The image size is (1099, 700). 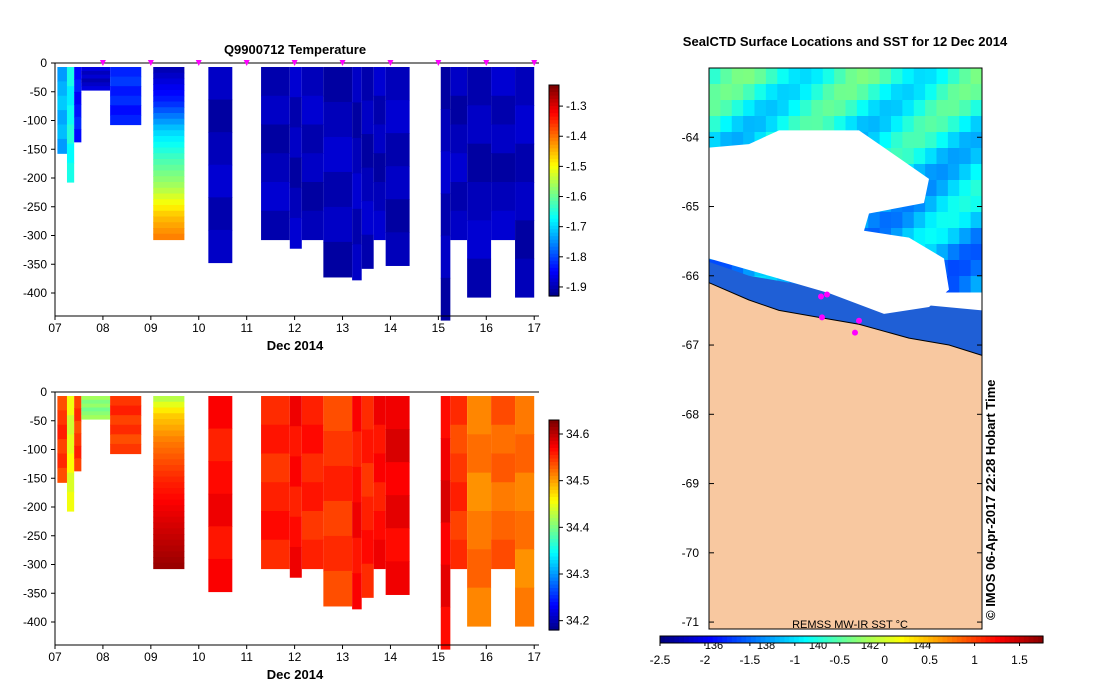 I want to click on colorbar-label: 34.5, so click(x=578, y=481).